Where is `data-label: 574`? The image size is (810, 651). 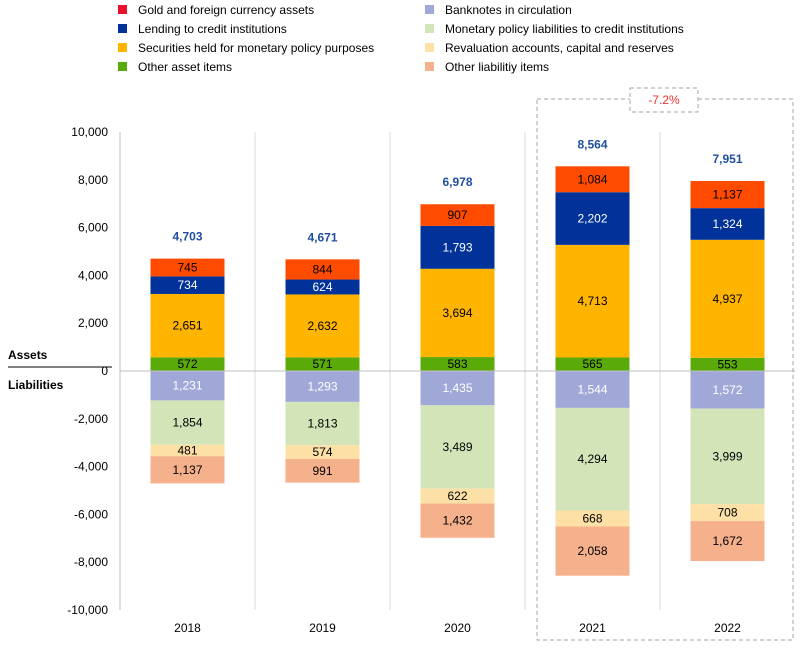 data-label: 574 is located at coordinates (322, 452).